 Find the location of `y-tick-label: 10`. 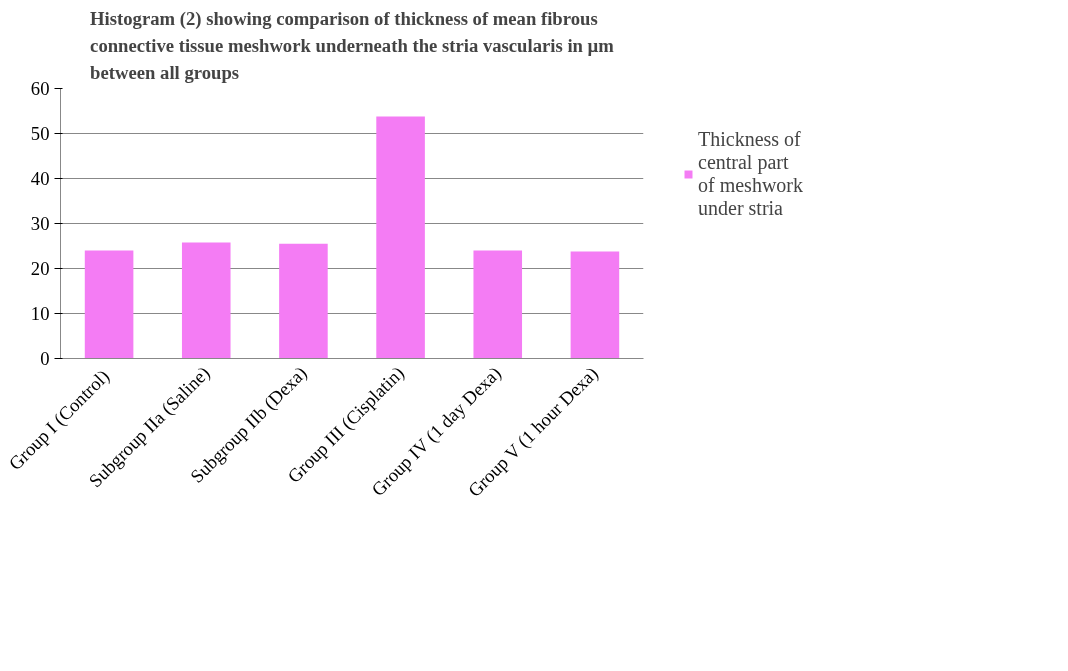

y-tick-label: 10 is located at coordinates (40, 313).